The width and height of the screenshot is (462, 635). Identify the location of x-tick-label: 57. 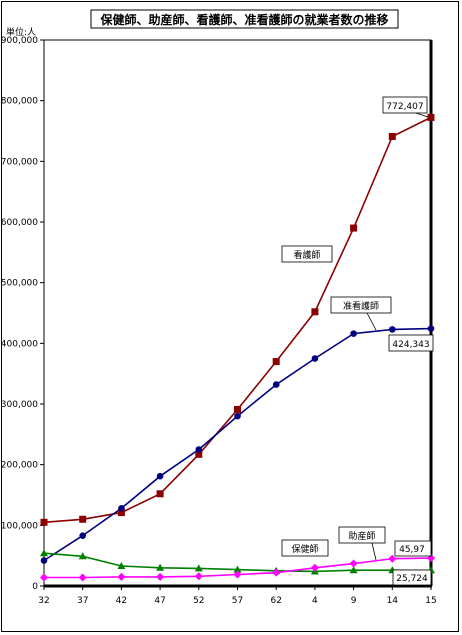
(237, 601).